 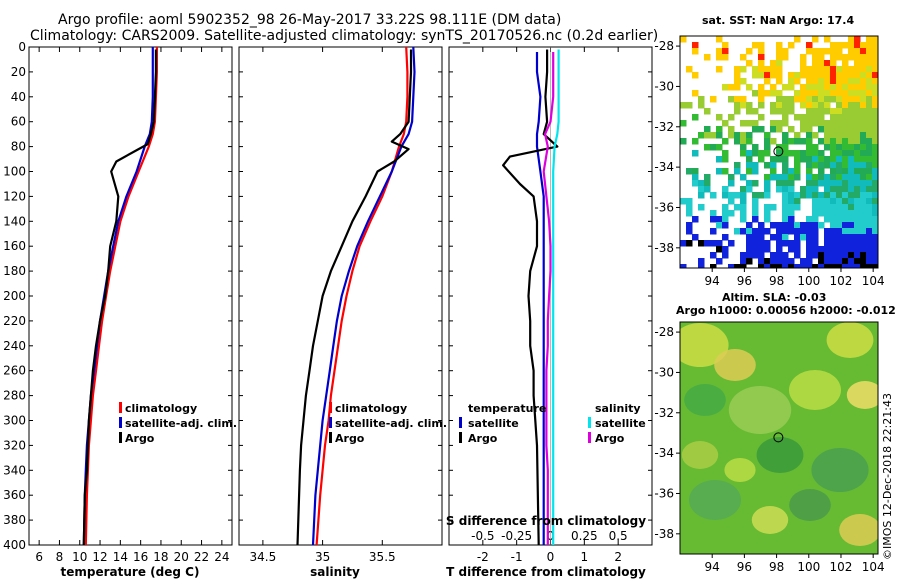 What do you see at coordinates (330, 407) in the screenshot?
I see `legend-swatch-climatology` at bounding box center [330, 407].